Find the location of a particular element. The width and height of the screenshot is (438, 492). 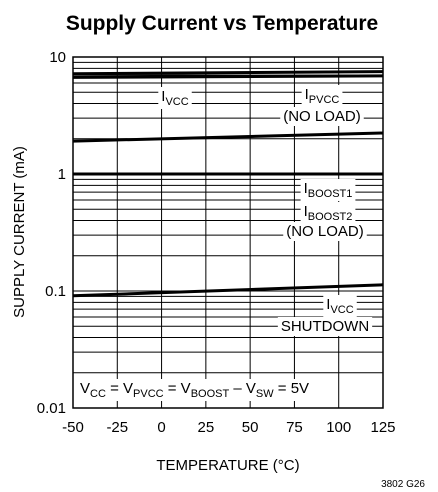

x-tick-label: 0 is located at coordinates (161, 427).